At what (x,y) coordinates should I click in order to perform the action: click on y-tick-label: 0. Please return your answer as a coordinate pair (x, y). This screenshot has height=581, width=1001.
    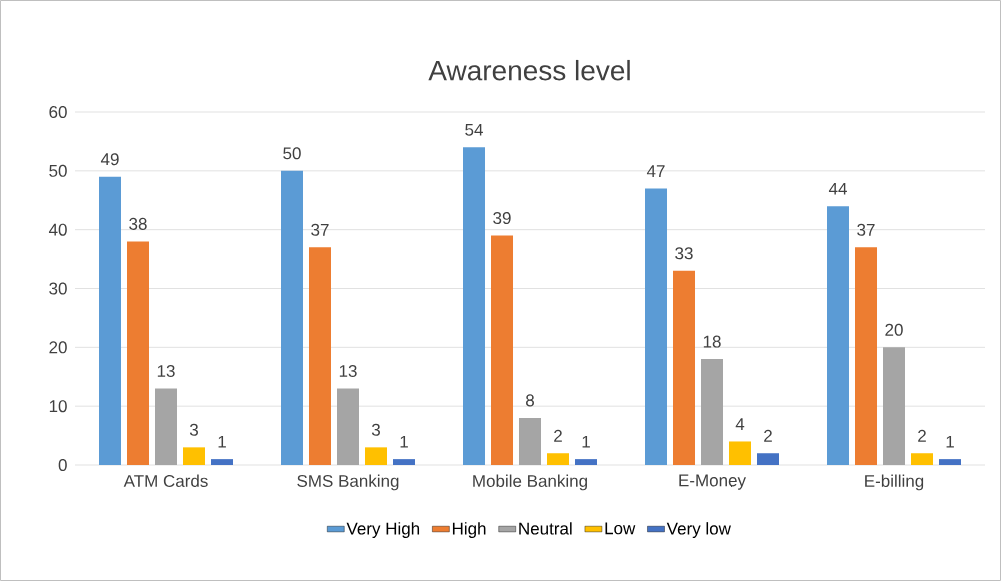
    Looking at the image, I should click on (62, 465).